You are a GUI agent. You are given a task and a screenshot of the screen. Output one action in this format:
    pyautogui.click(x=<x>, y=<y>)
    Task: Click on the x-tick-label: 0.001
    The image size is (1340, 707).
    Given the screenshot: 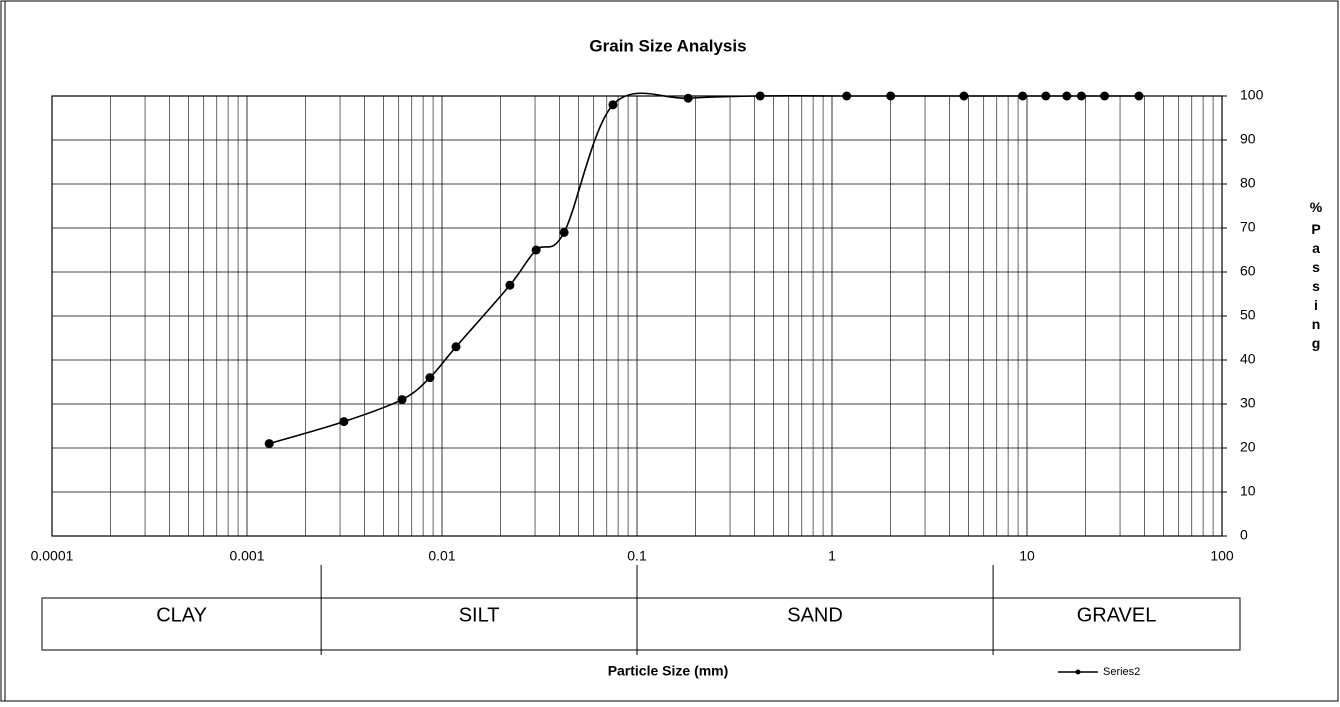 What is the action you would take?
    pyautogui.click(x=246, y=556)
    